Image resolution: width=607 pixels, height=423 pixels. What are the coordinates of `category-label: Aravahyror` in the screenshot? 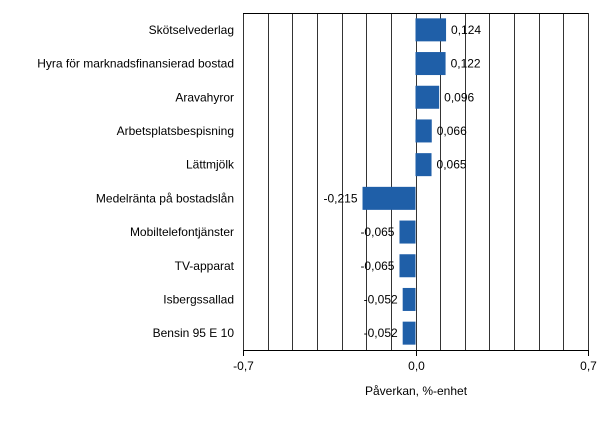 It's located at (204, 97).